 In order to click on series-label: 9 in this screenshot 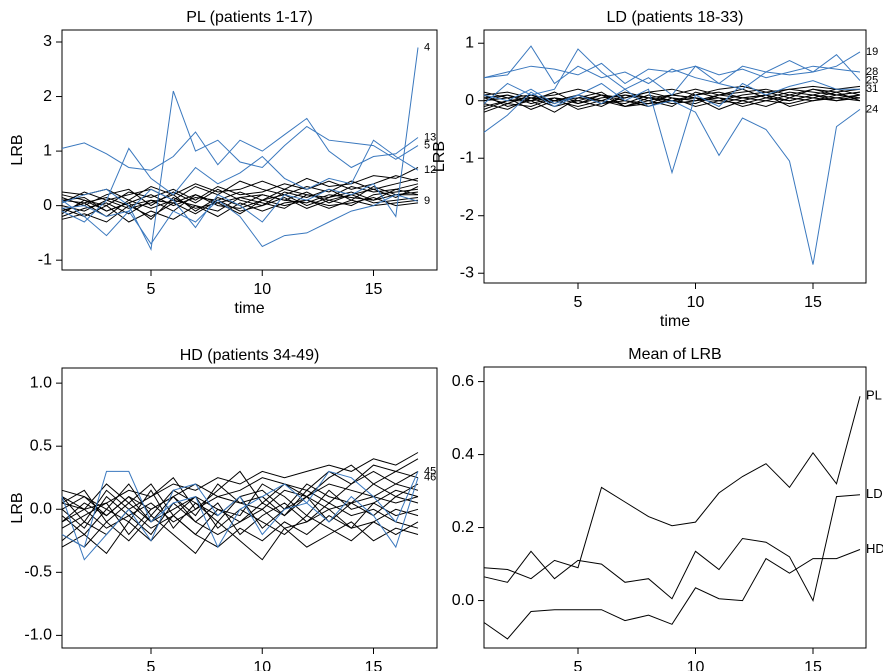, I will do `click(427, 201)`.